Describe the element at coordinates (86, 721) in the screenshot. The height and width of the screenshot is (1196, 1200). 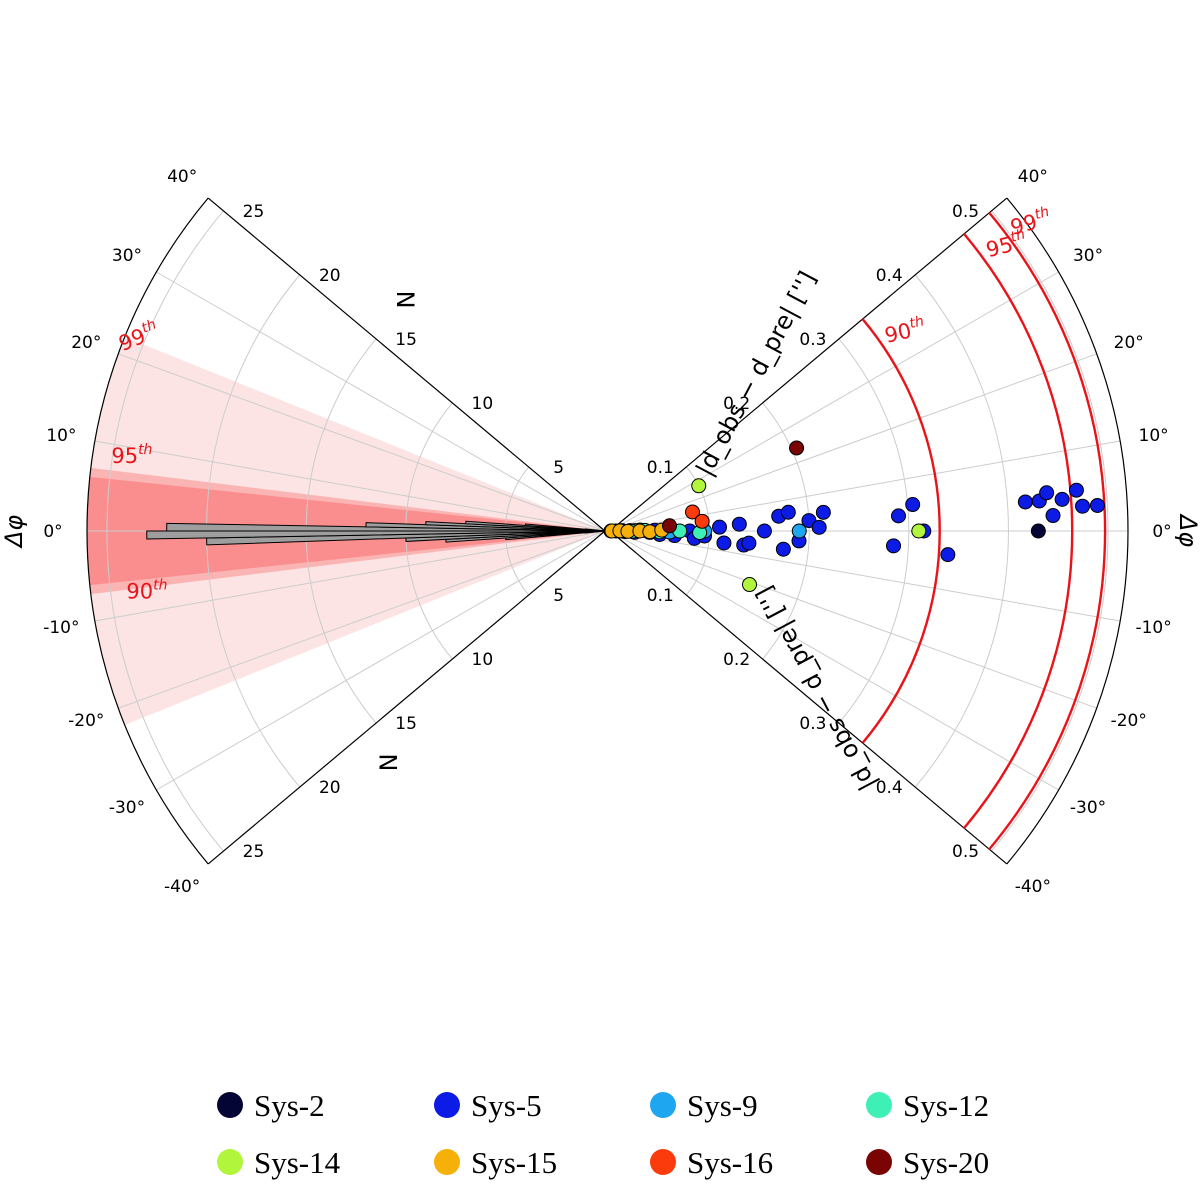
I see `left-theta-ticklabel: -20°` at that location.